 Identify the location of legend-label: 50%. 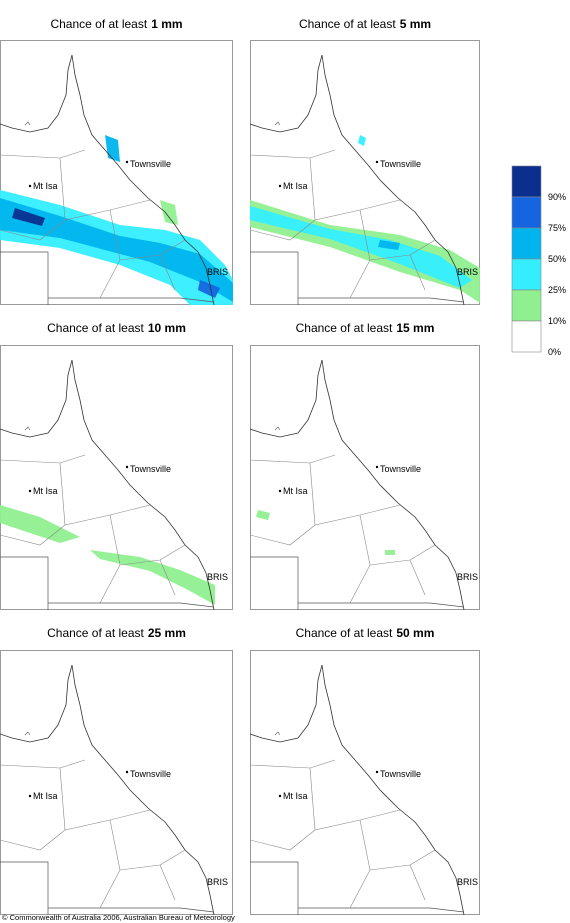
(557, 259).